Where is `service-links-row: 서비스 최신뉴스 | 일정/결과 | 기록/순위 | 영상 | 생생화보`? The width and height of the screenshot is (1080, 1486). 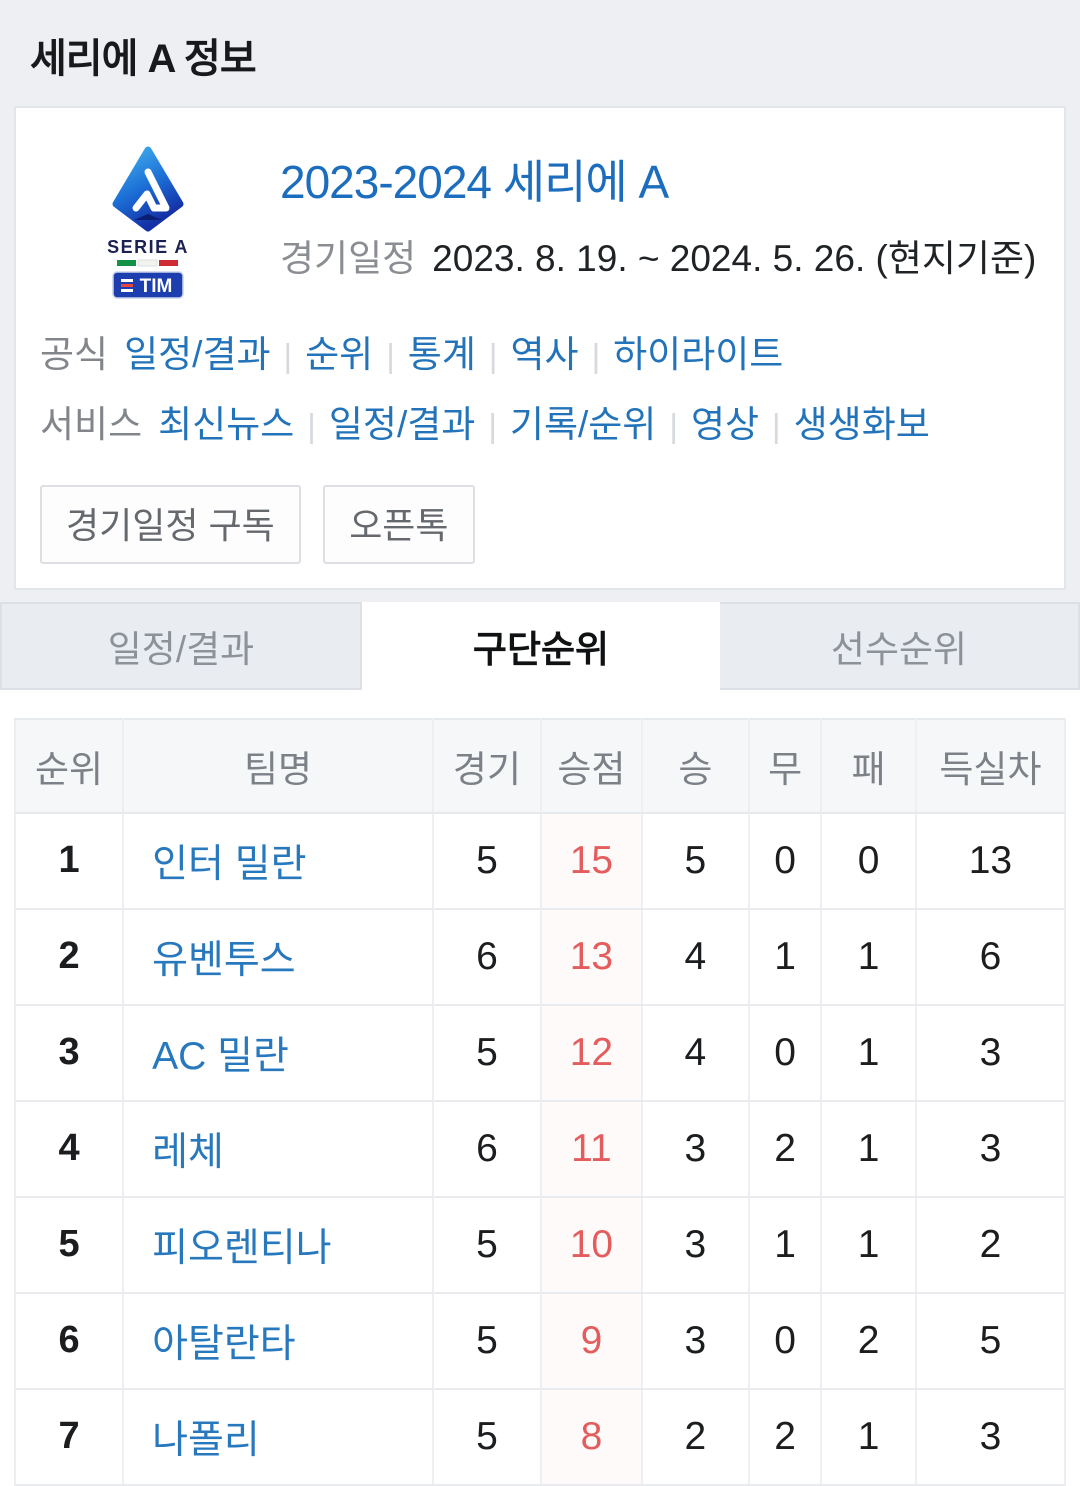
service-links-row: 서비스 최신뉴스 | 일정/결과 | 기록/순위 | 영상 | 생생화보 is located at coordinates (540, 425).